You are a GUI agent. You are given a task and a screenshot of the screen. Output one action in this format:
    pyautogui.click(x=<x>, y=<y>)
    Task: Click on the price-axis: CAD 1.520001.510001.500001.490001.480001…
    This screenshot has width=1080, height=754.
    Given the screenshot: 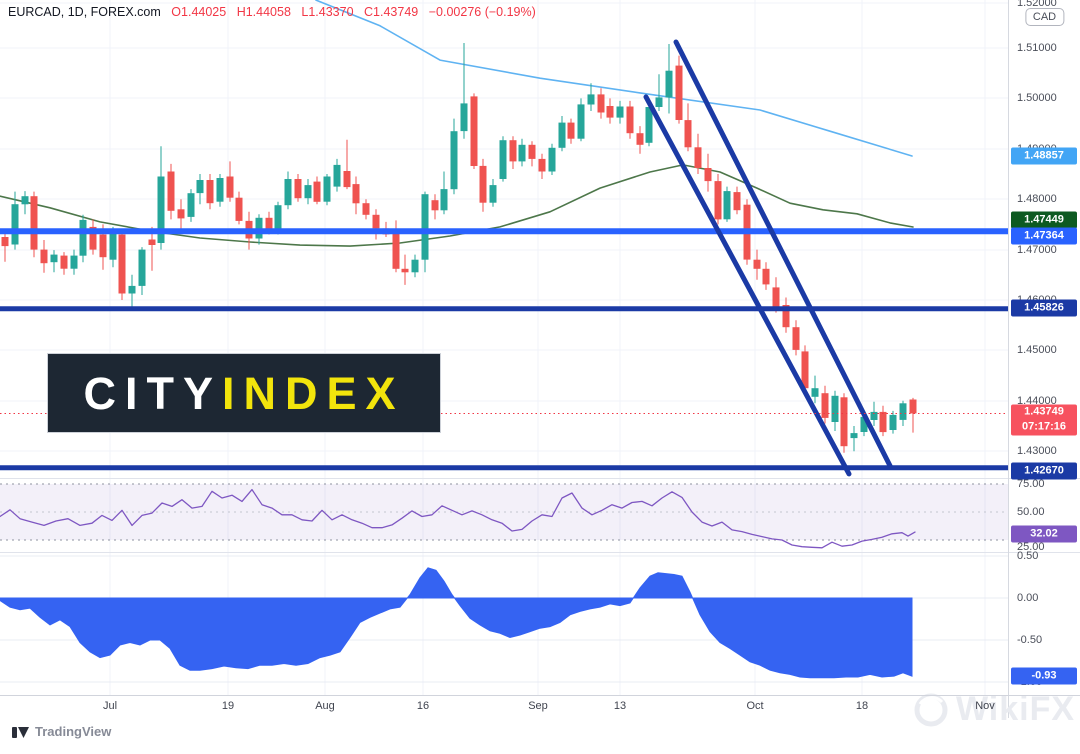 What is the action you would take?
    pyautogui.click(x=1044, y=347)
    